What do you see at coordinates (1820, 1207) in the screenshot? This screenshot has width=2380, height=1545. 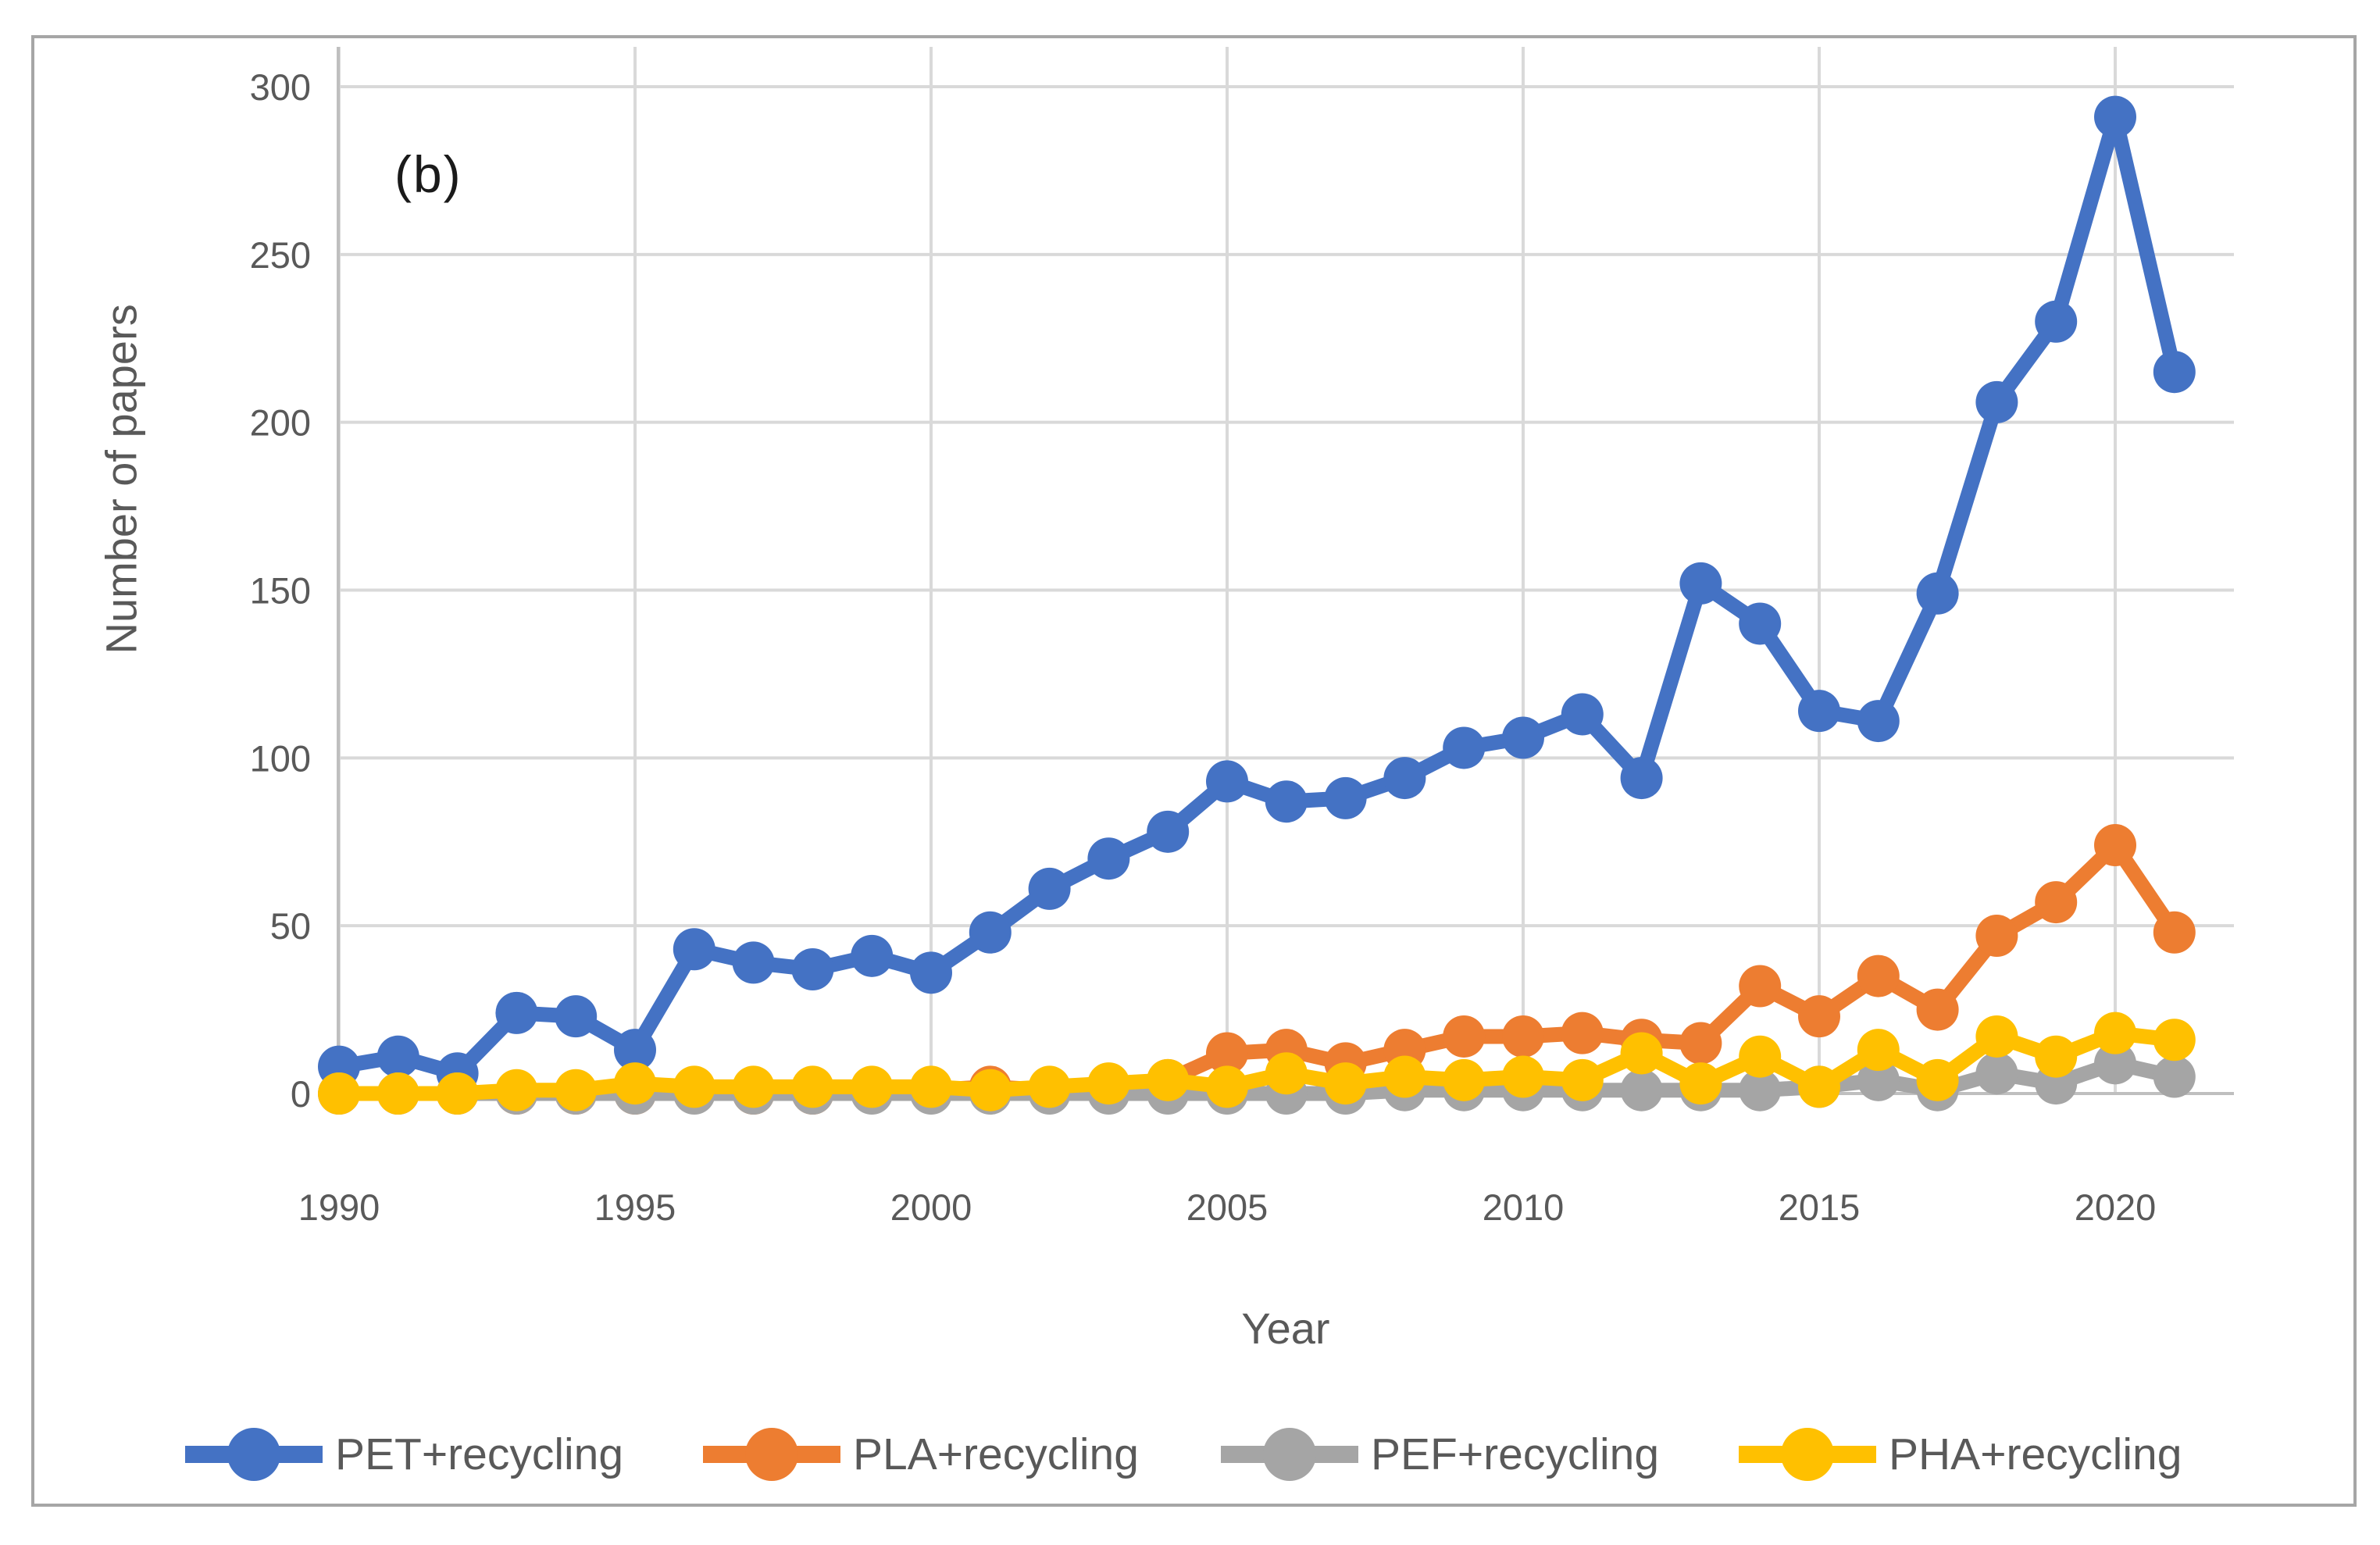 I see `x-tick-label-2015: 2015` at bounding box center [1820, 1207].